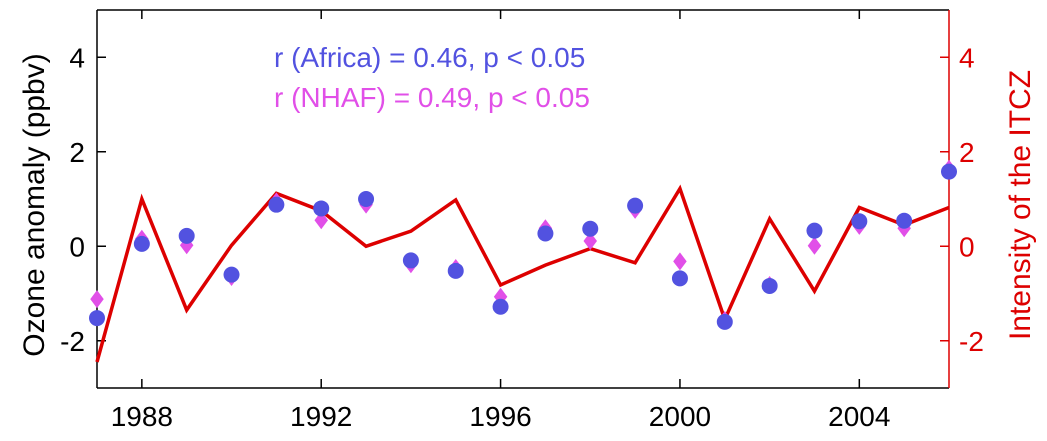  I want to click on x-tick-label: 1988, so click(142, 416).